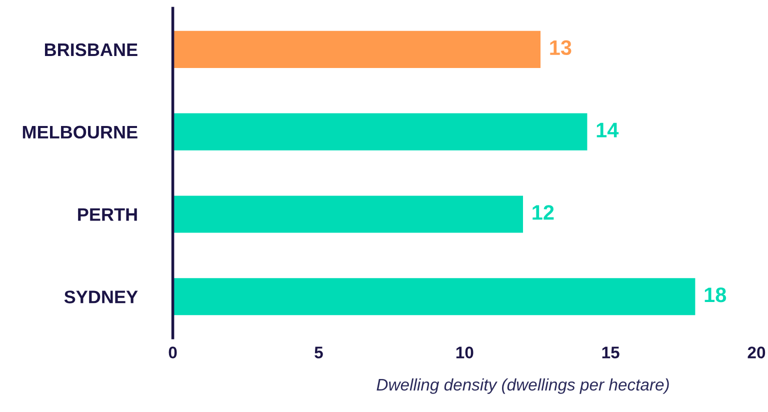 The width and height of the screenshot is (768, 412). I want to click on y-tick-label: MELBOURNE, so click(80, 132).